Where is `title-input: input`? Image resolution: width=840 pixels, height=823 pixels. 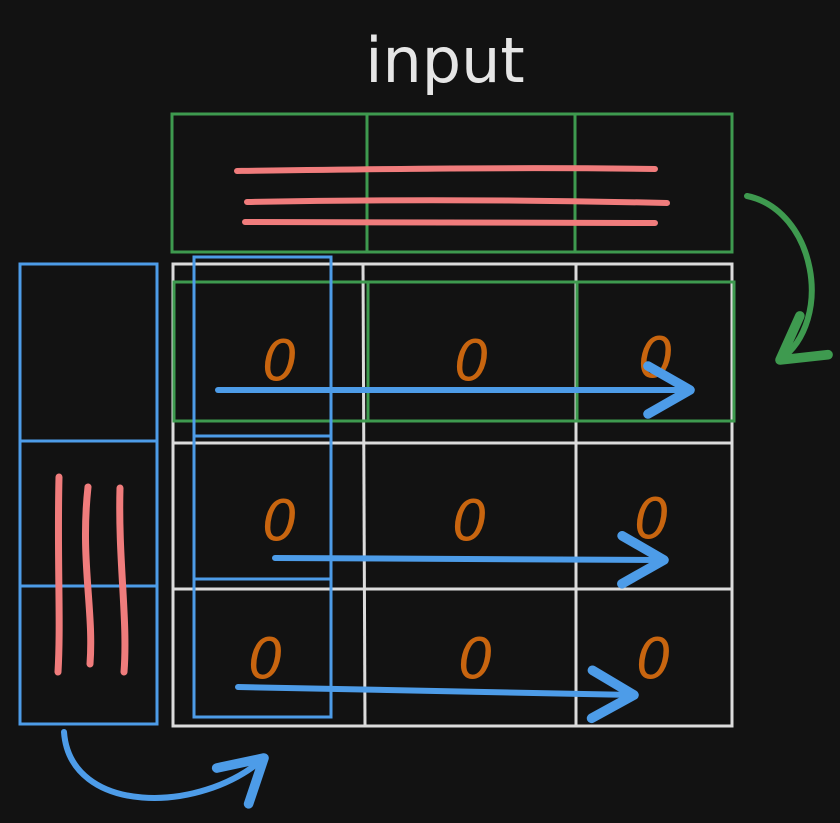
title-input: input is located at coordinates (444, 60).